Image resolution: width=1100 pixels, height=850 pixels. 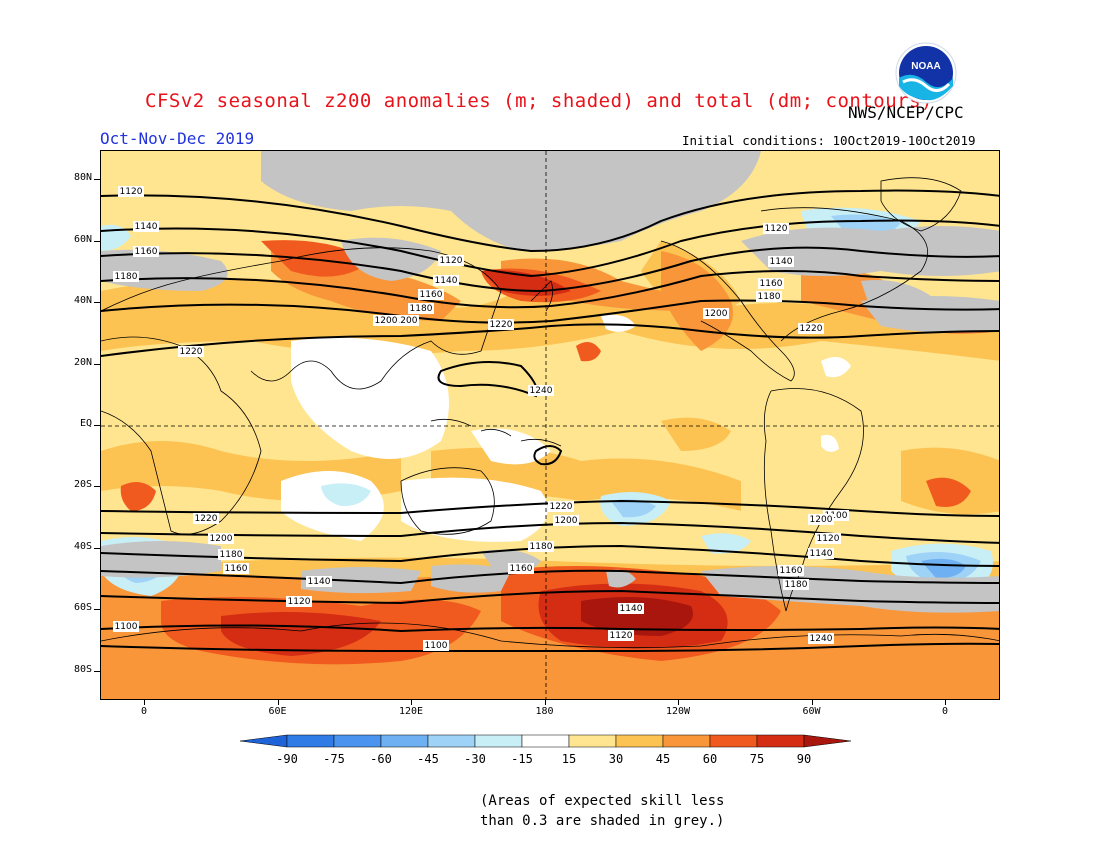 I want to click on lon-tick-label: 60W, so click(x=811, y=711).